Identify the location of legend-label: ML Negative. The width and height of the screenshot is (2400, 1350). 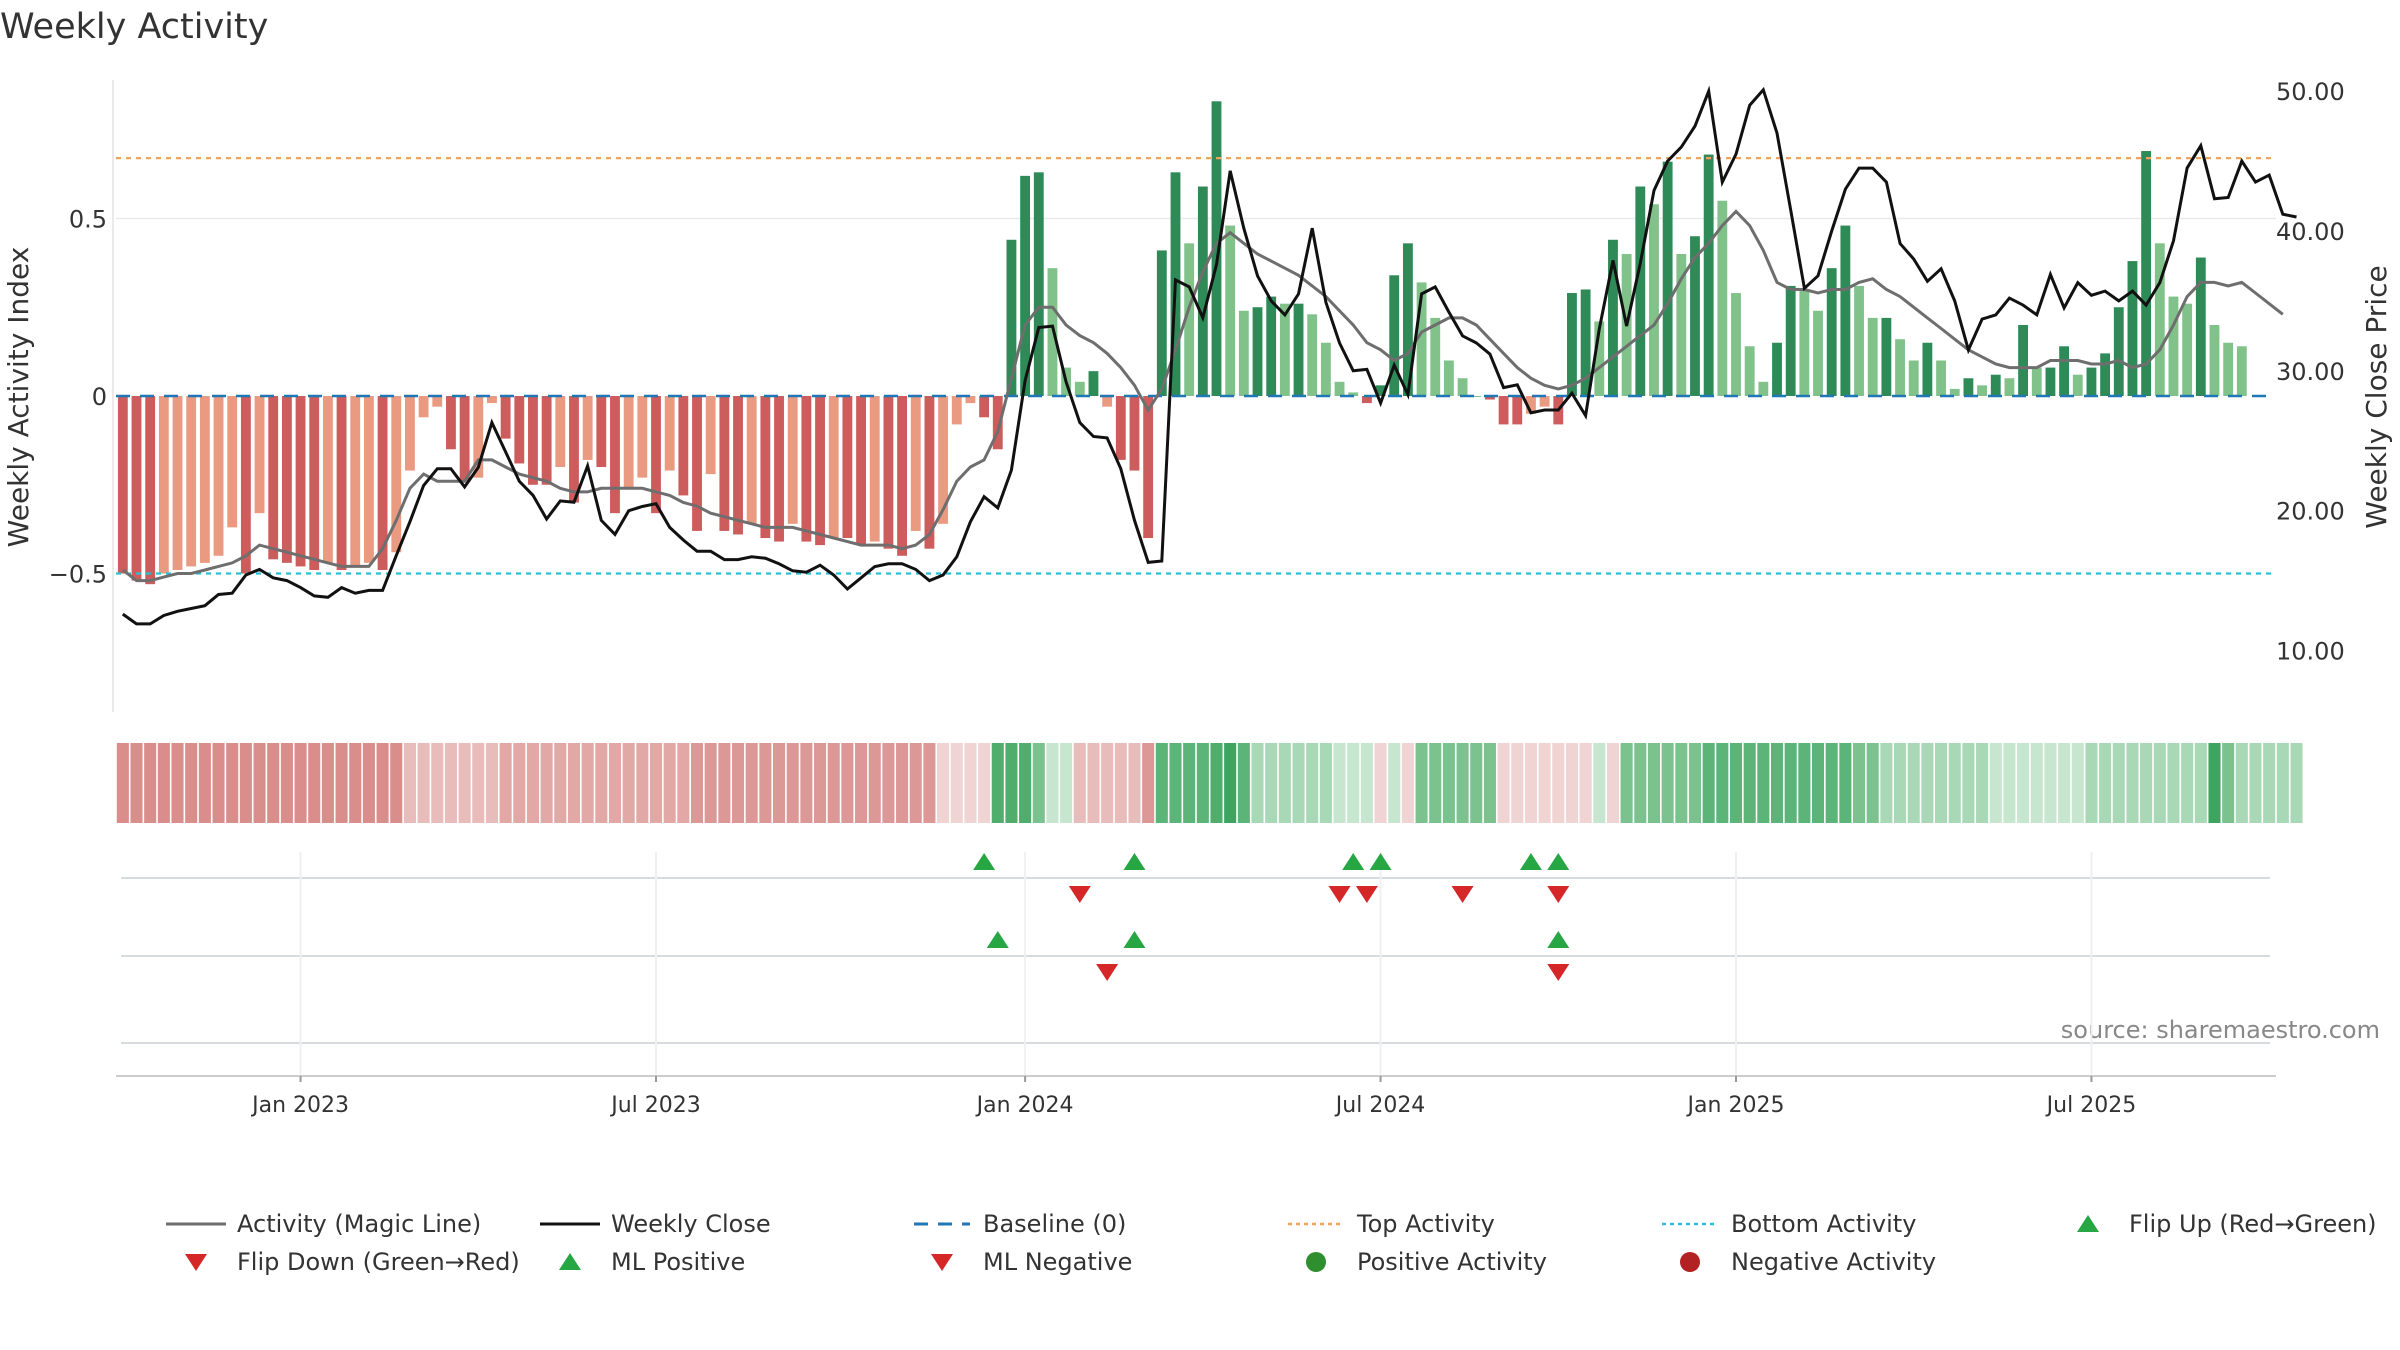
(1057, 1262).